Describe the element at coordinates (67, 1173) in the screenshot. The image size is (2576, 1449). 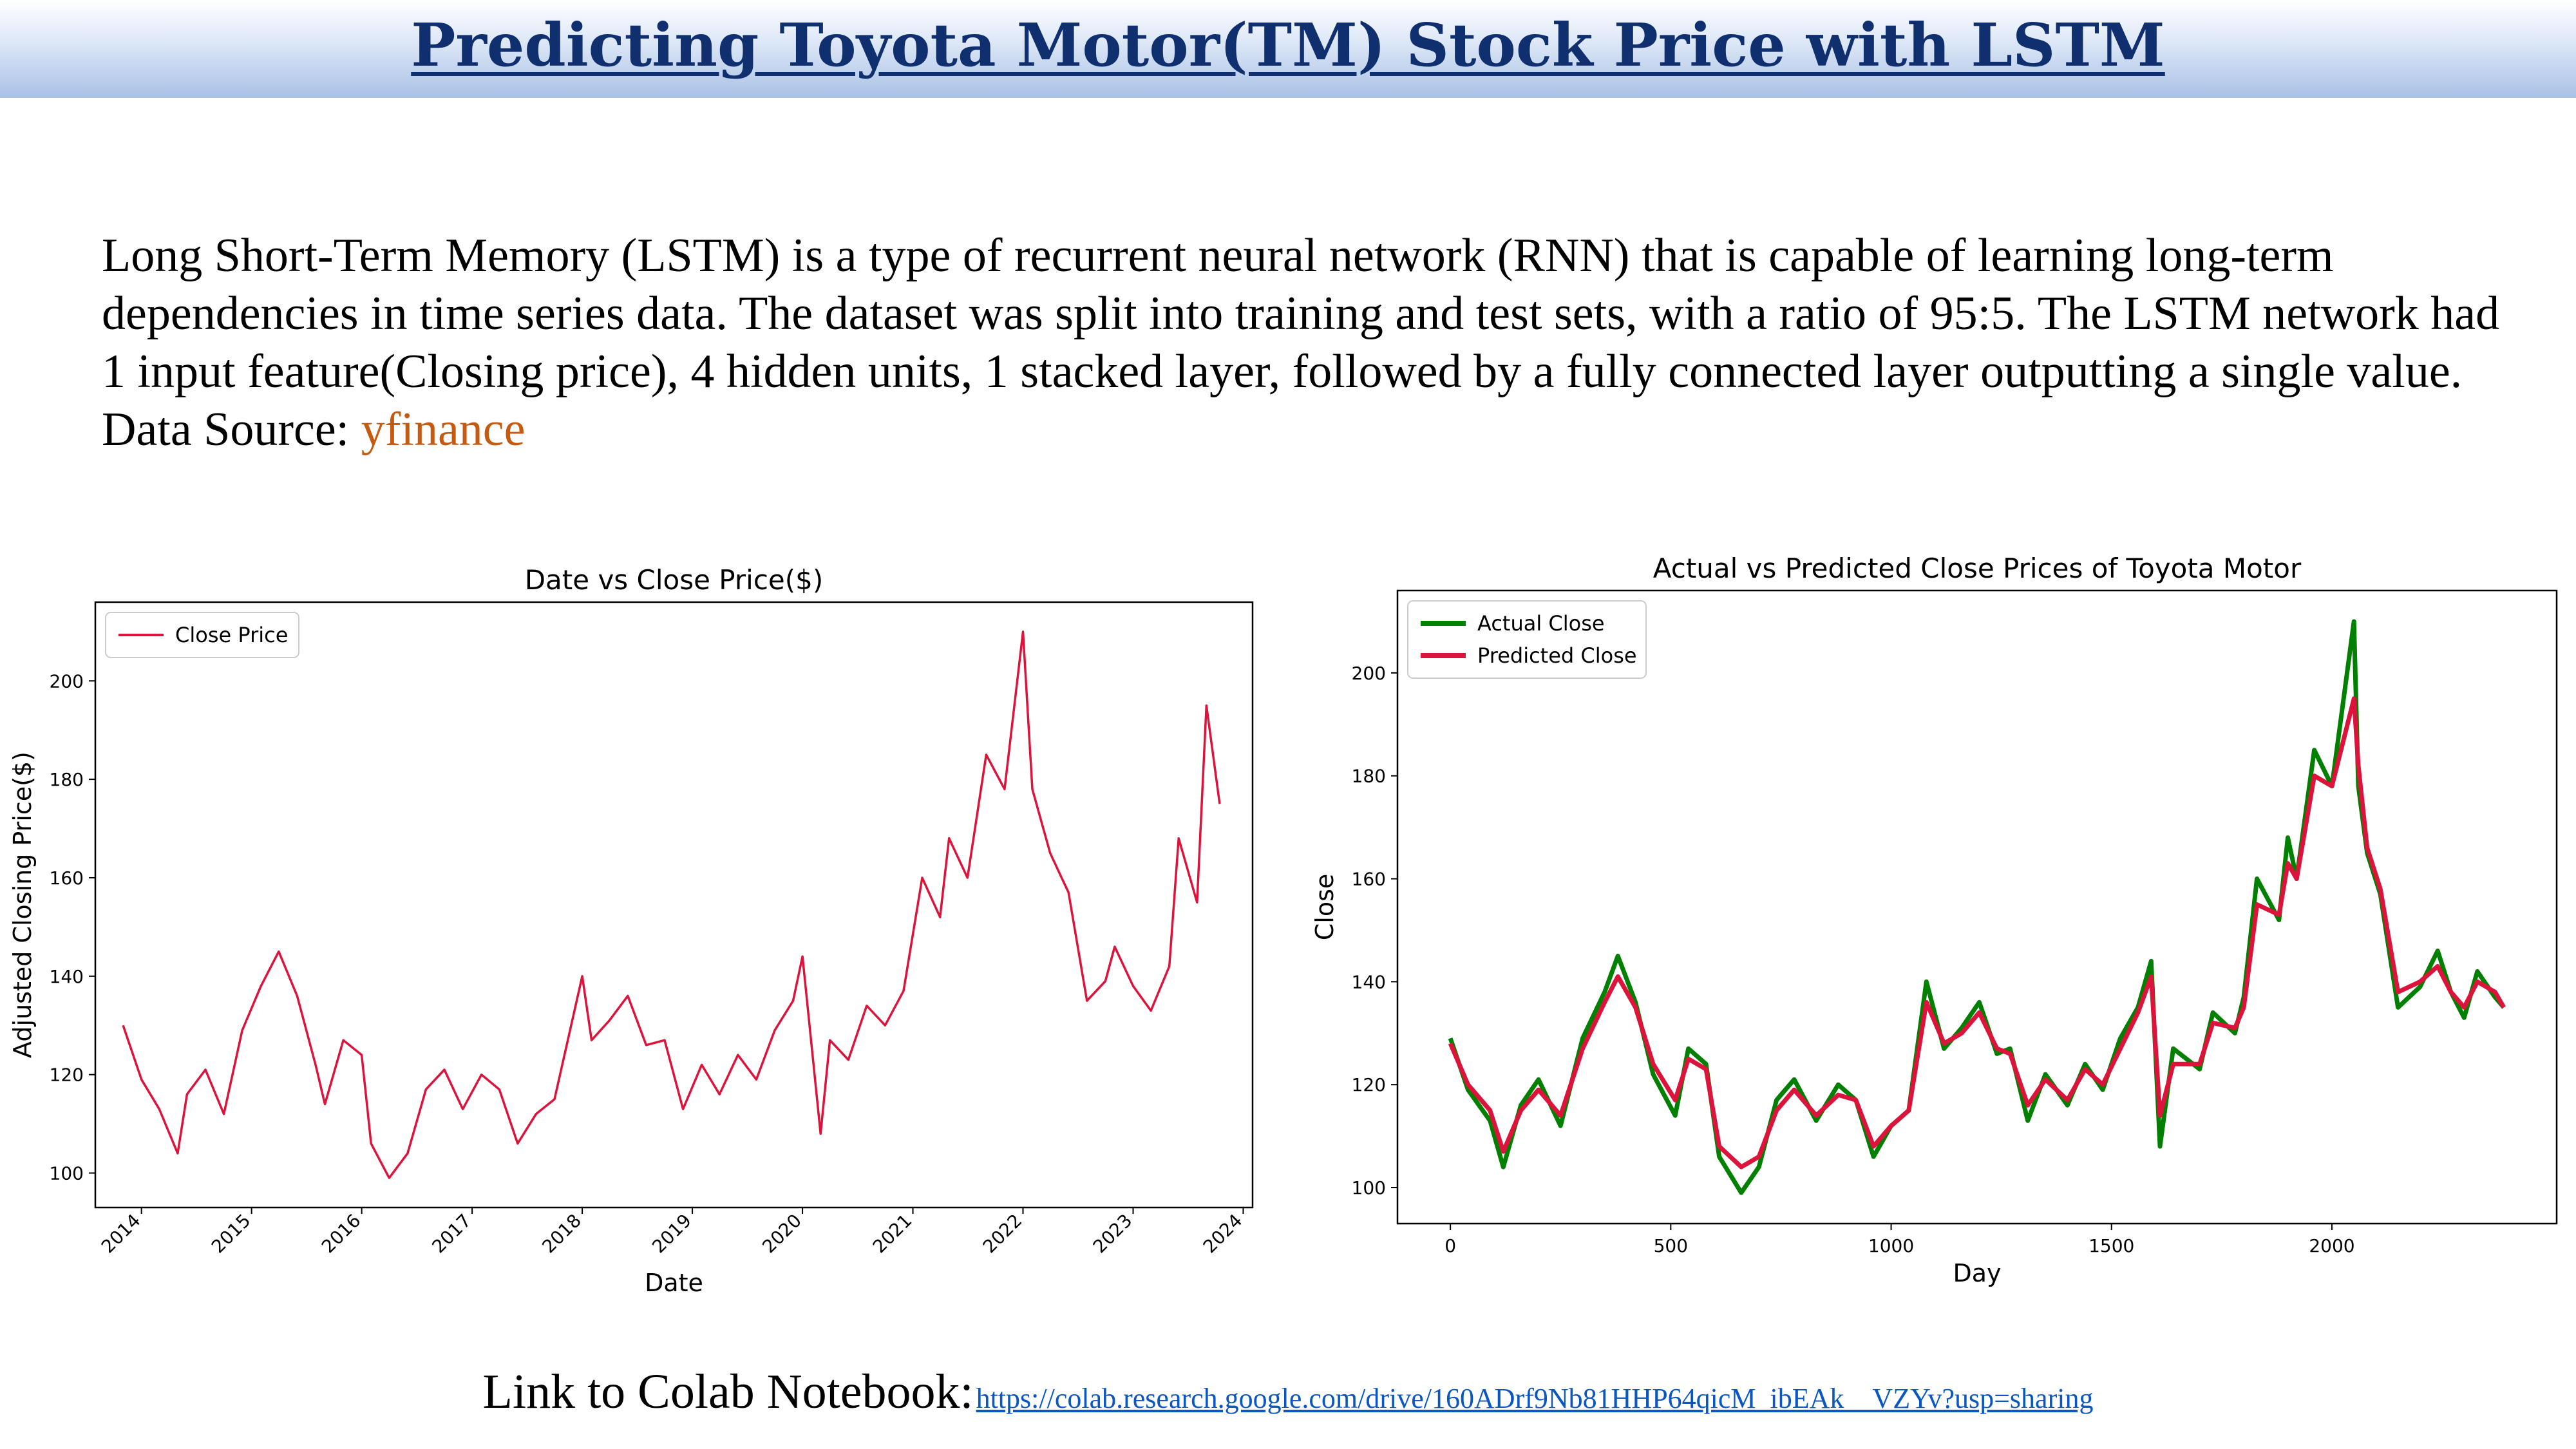
I see `chart-0-y-tick-label: 100` at that location.